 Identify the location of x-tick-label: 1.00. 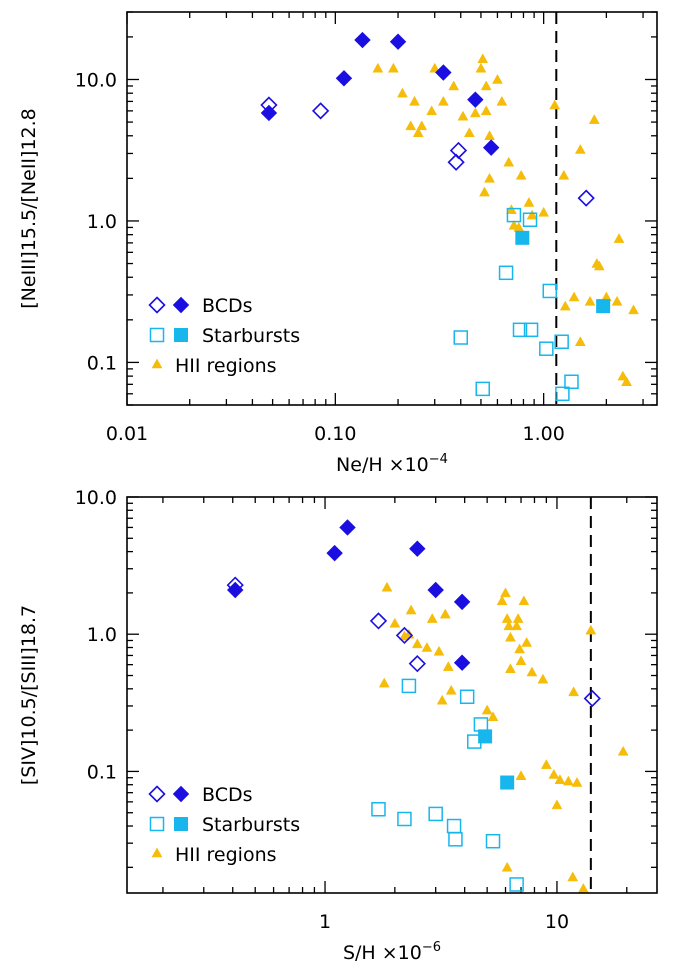
(543, 434).